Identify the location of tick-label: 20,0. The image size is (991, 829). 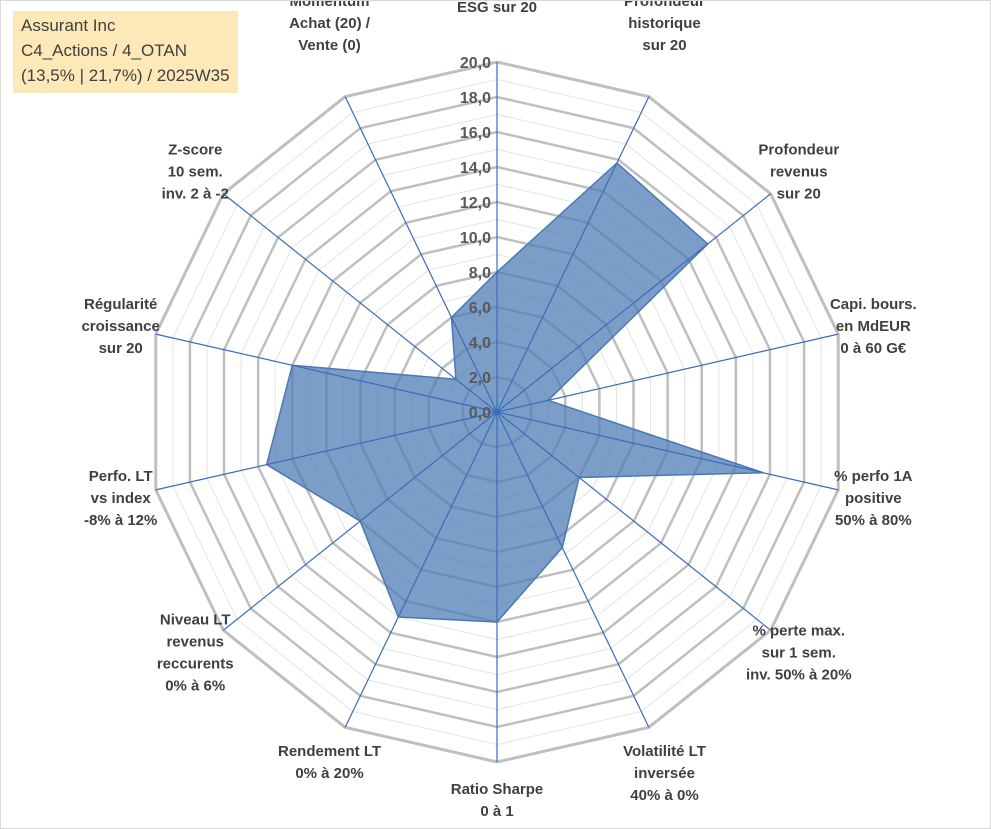
(475, 63).